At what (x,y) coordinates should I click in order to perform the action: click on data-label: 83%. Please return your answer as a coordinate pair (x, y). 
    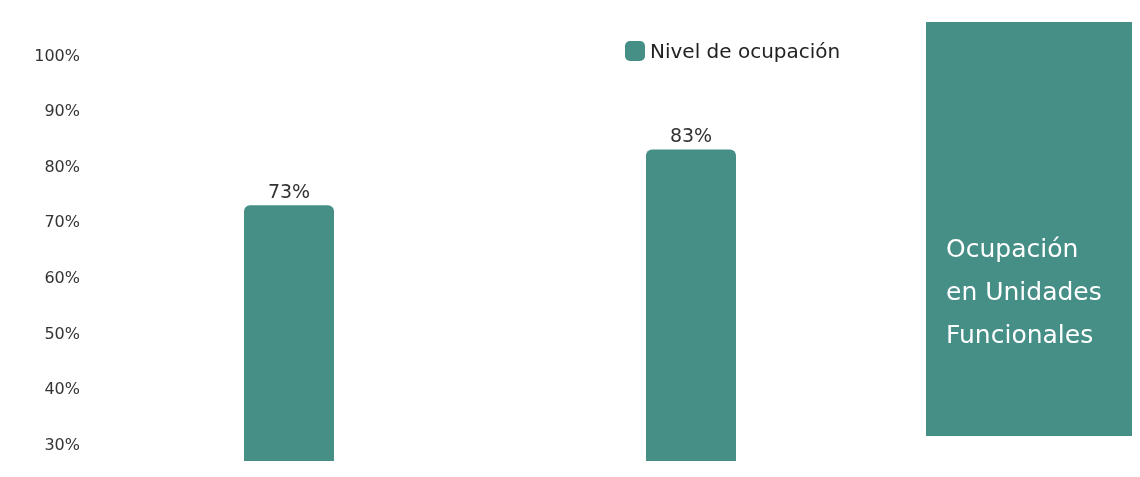
    Looking at the image, I should click on (691, 135).